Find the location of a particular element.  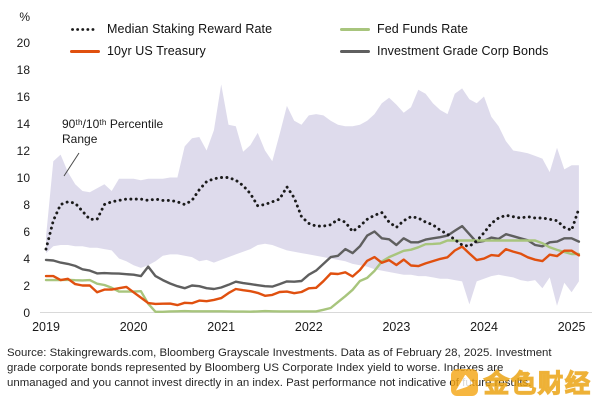

svg-text: 2023 is located at coordinates (396, 327).